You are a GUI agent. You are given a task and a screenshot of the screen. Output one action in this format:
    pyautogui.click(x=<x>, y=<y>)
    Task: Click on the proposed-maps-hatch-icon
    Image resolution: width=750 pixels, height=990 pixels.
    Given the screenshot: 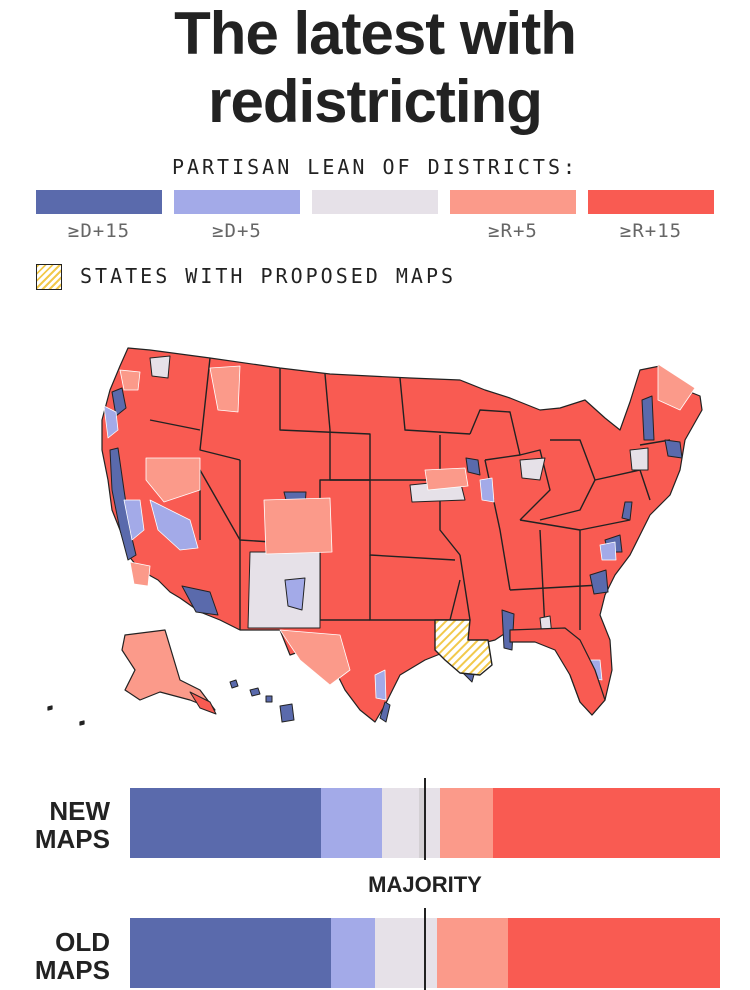 What is the action you would take?
    pyautogui.click(x=49, y=277)
    